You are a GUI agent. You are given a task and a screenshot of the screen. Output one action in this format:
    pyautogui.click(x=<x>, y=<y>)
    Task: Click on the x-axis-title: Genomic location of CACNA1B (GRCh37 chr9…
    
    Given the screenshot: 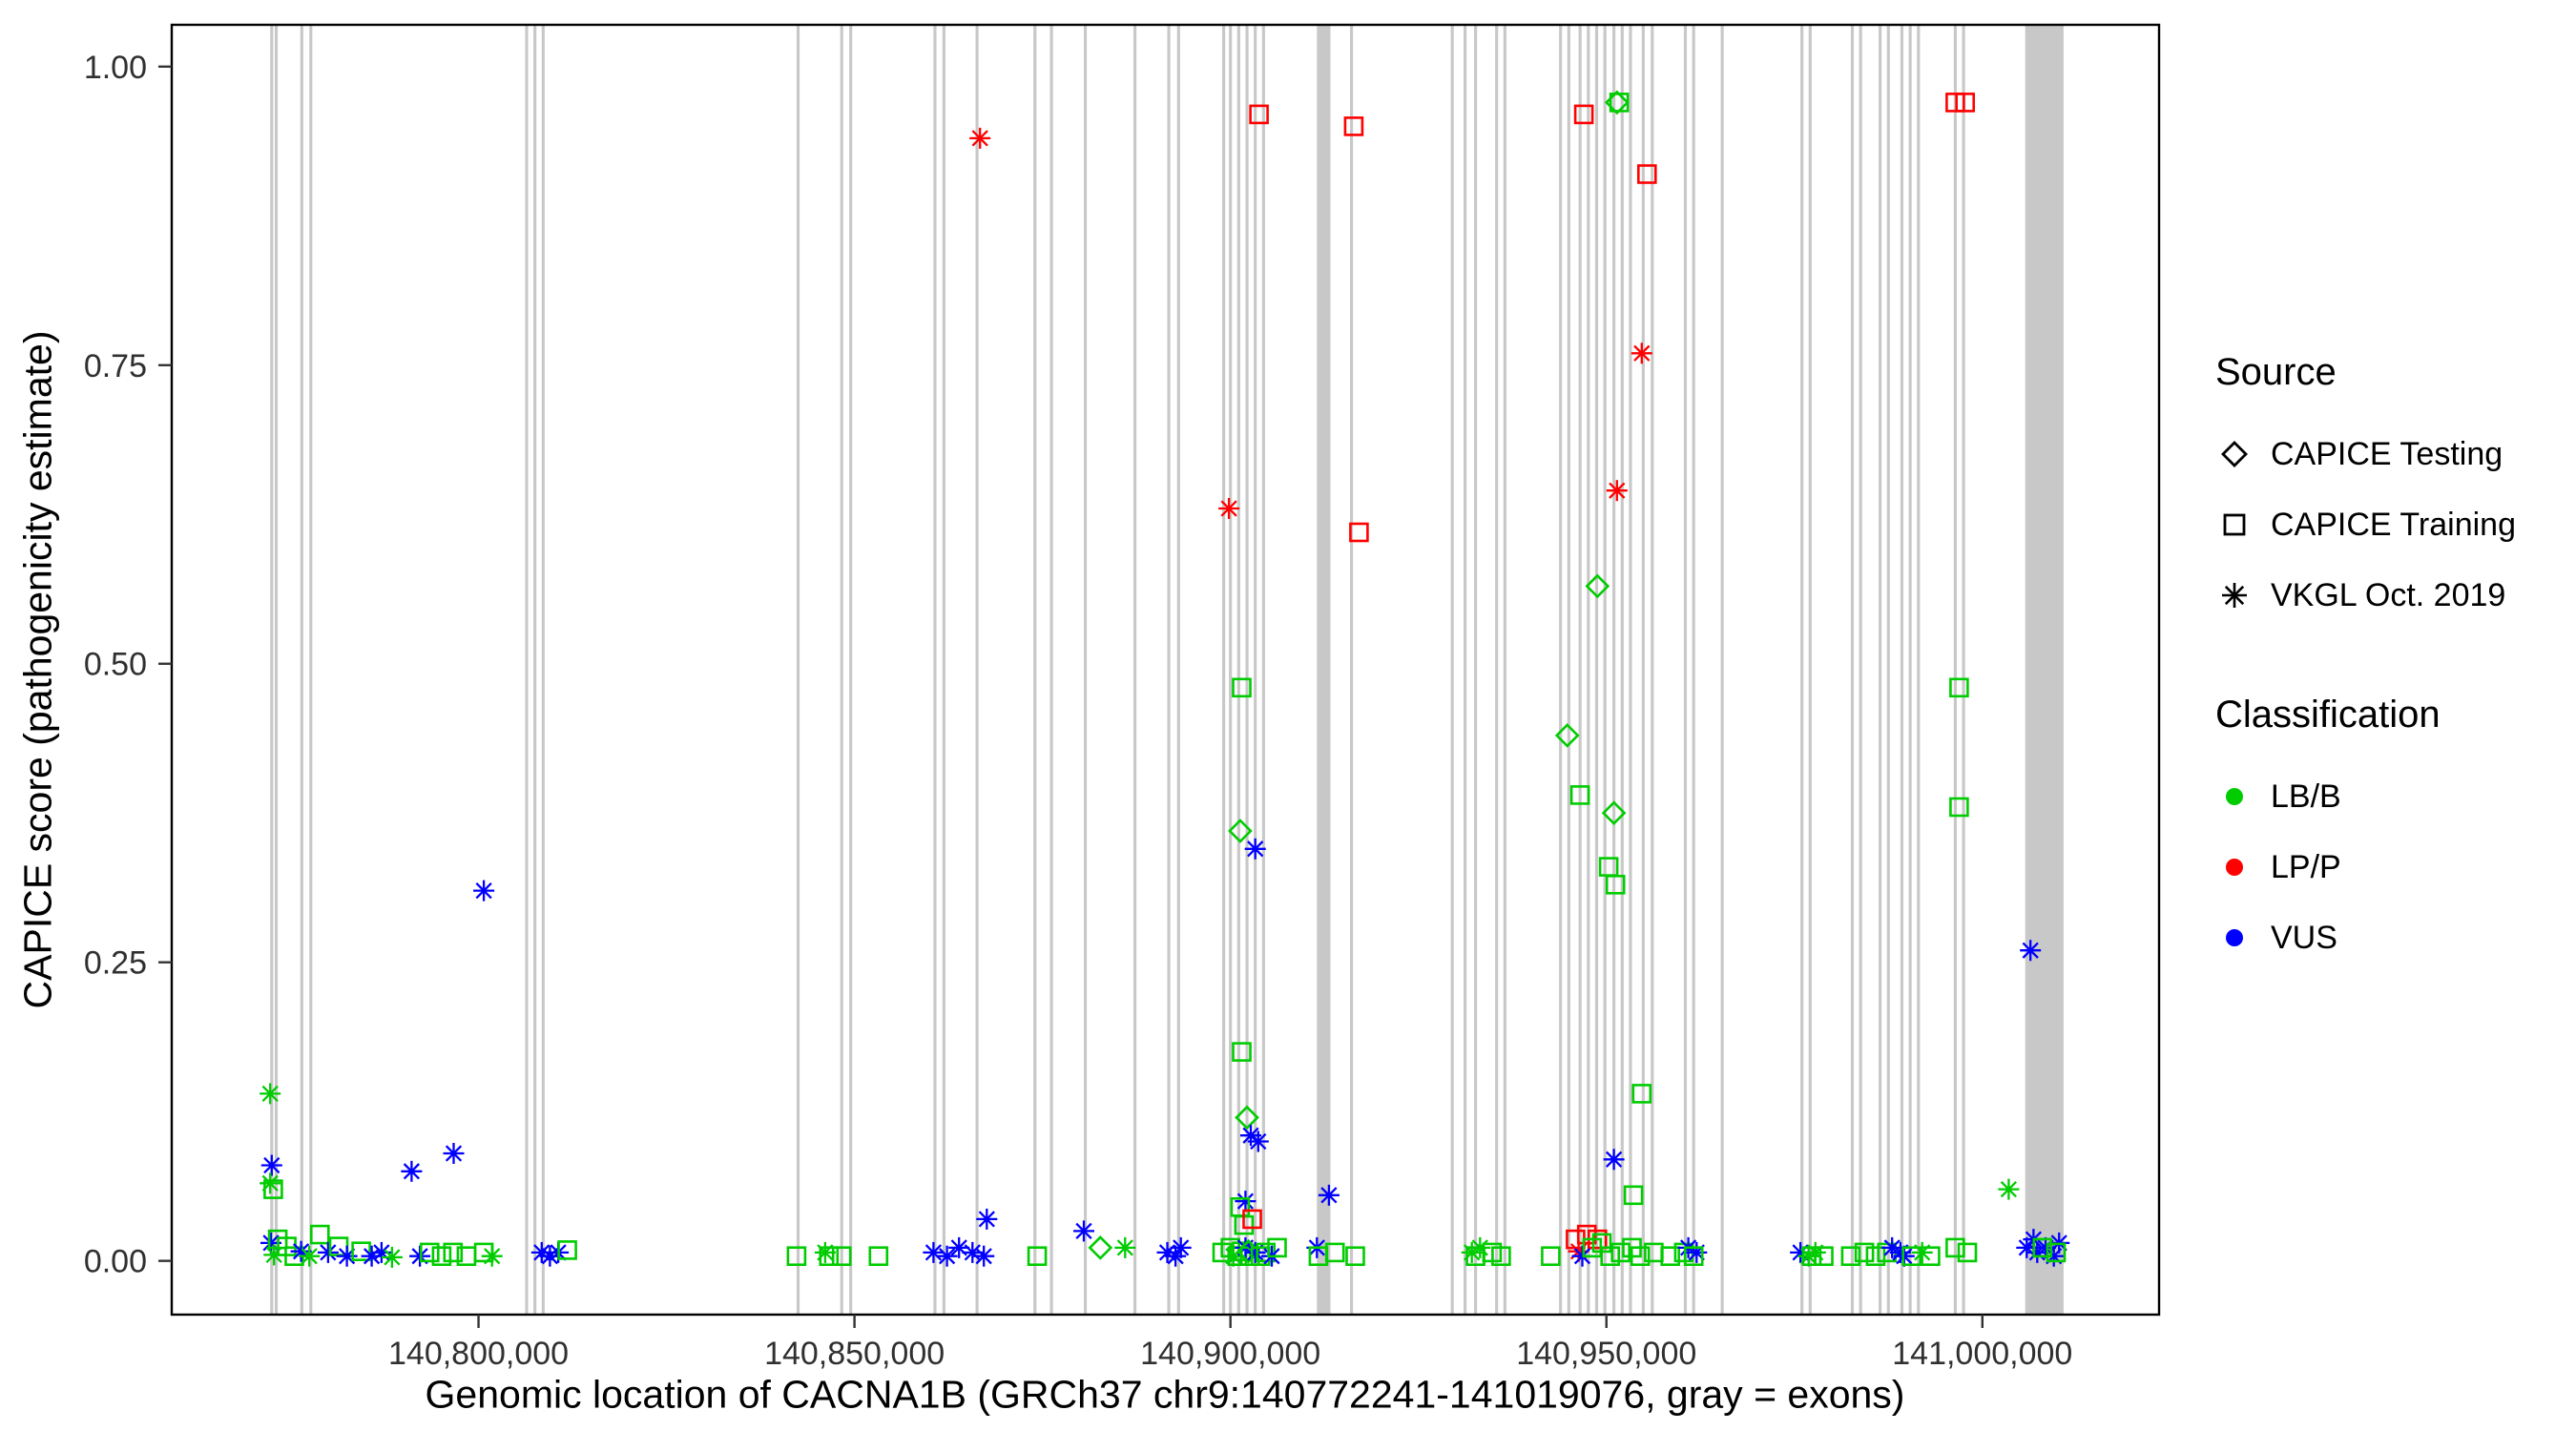 What is the action you would take?
    pyautogui.click(x=1165, y=1394)
    